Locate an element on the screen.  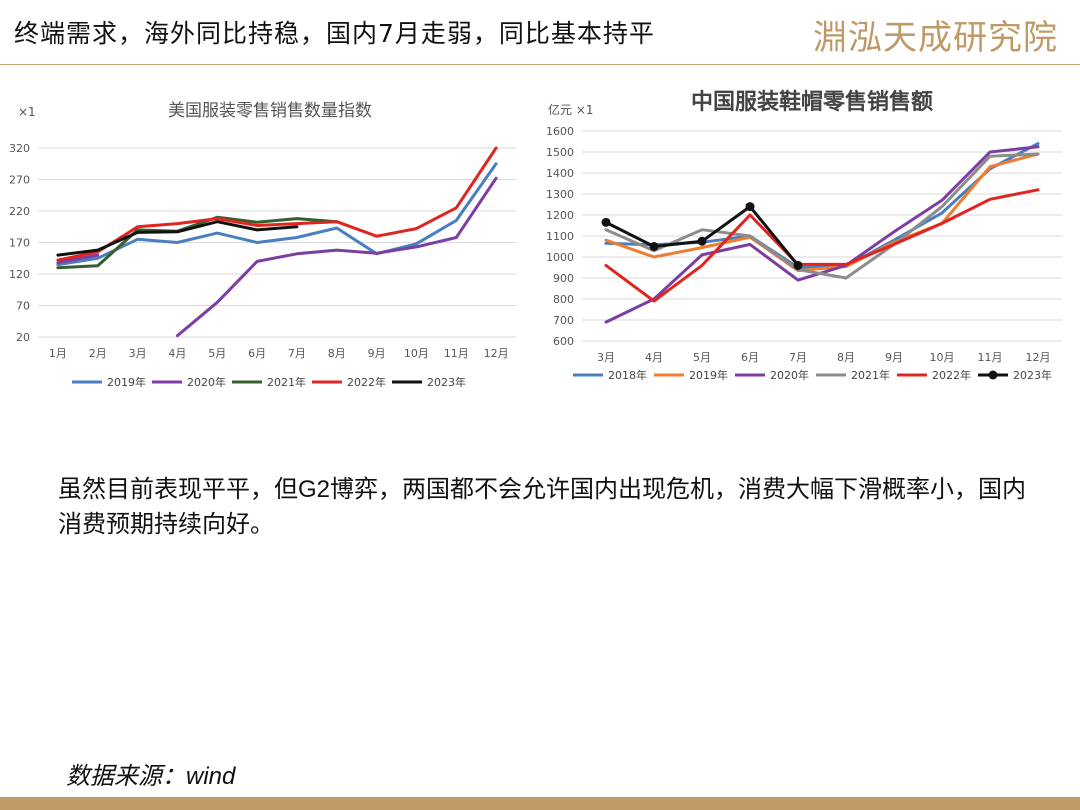
y-tick-label: 170 is located at coordinates (19, 243).